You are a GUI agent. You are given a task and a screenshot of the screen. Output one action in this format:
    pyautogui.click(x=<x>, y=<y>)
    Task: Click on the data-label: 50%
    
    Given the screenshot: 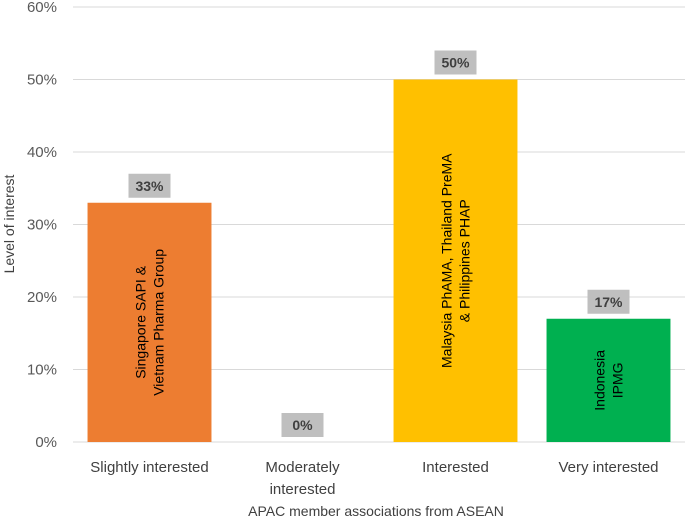 What is the action you would take?
    pyautogui.click(x=455, y=63)
    